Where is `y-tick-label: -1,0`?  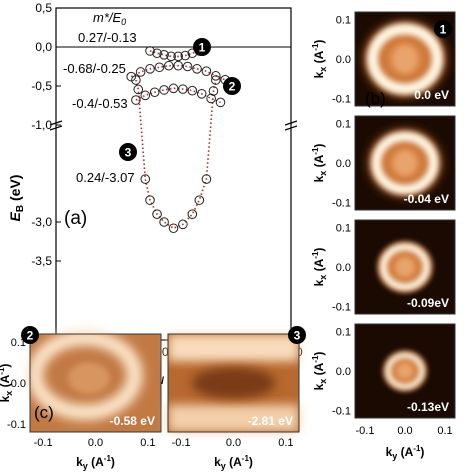
y-tick-label: -1,0 is located at coordinates (41, 125).